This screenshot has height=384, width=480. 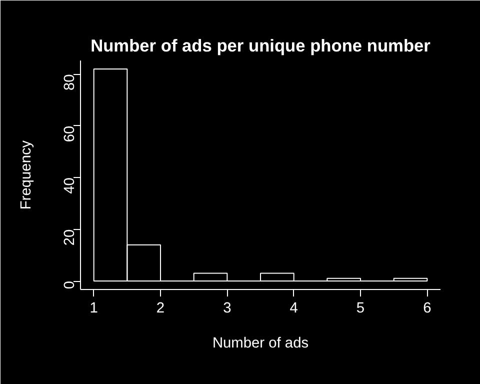 What do you see at coordinates (70, 82) in the screenshot?
I see `y-tick-label: 80` at bounding box center [70, 82].